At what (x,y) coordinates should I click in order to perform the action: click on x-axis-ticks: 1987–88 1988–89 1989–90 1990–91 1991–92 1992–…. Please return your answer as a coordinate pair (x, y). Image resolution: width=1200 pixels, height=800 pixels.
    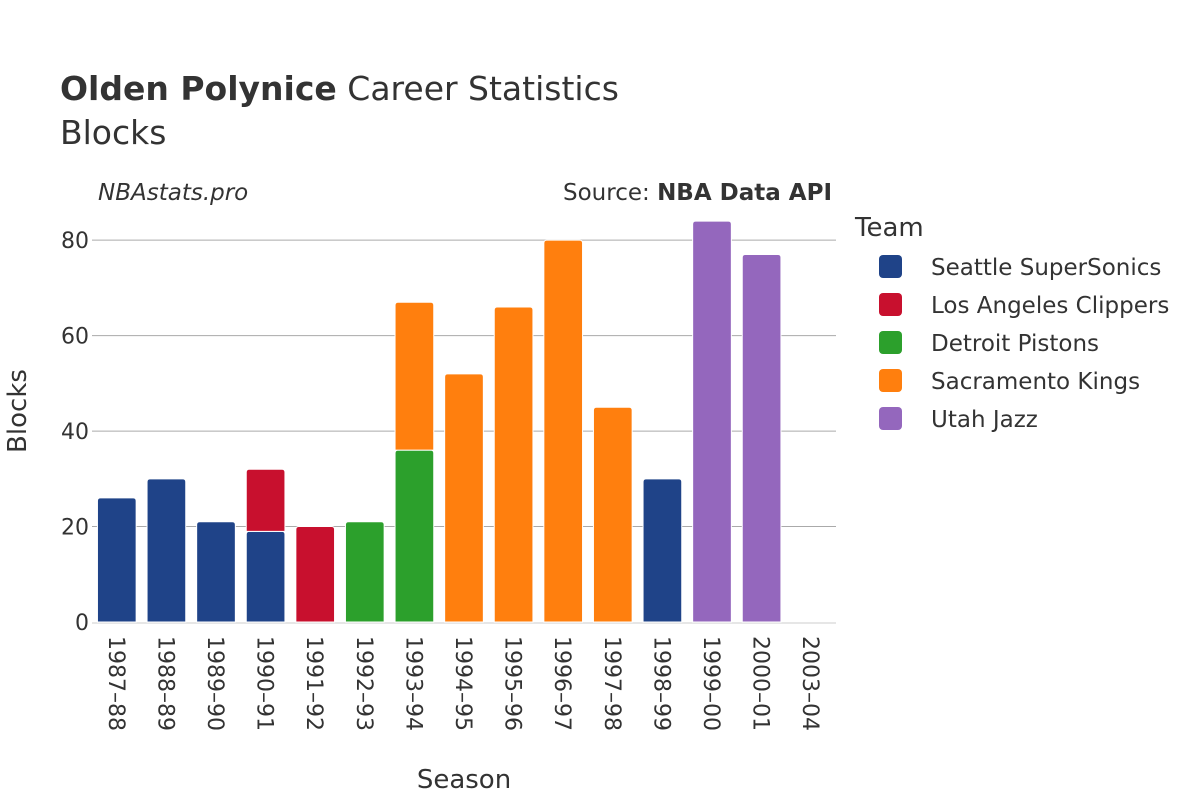
    Looking at the image, I should click on (462, 683).